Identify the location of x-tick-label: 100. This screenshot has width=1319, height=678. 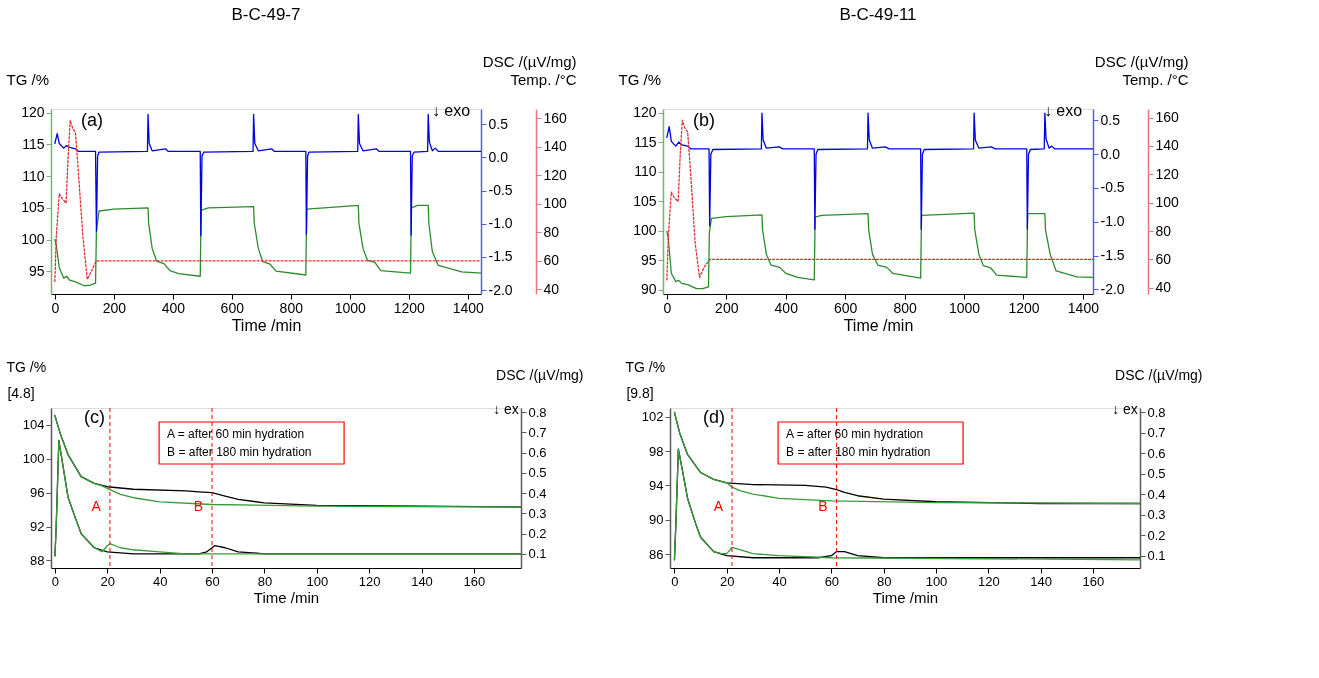
(936, 581).